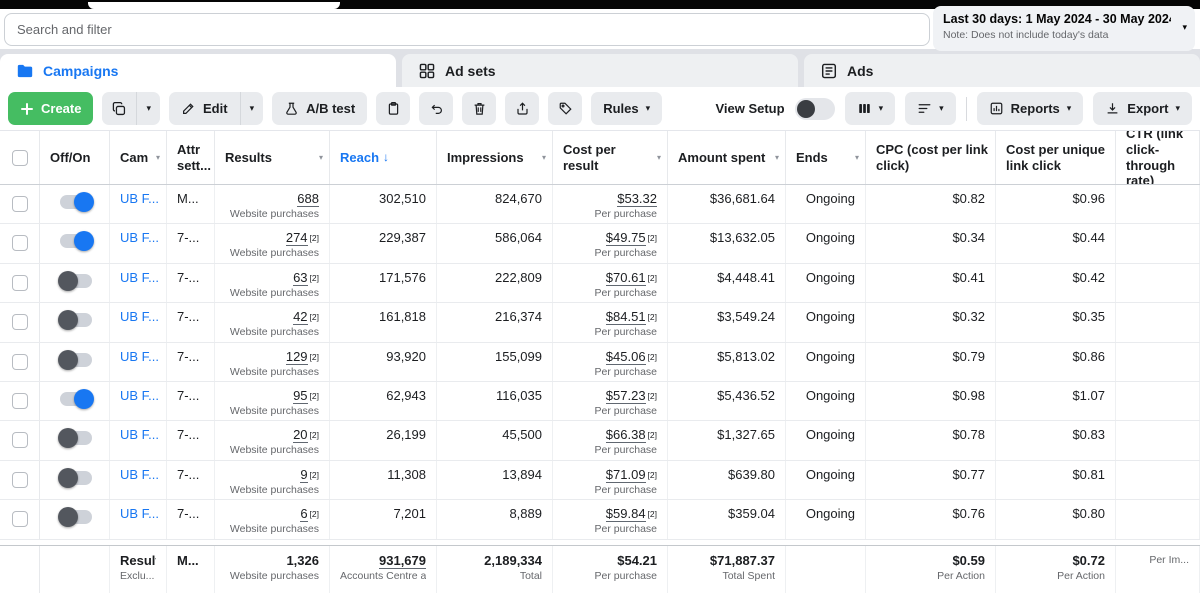 Image resolution: width=1200 pixels, height=593 pixels. What do you see at coordinates (300, 317) in the screenshot?
I see `results-value: 42` at bounding box center [300, 317].